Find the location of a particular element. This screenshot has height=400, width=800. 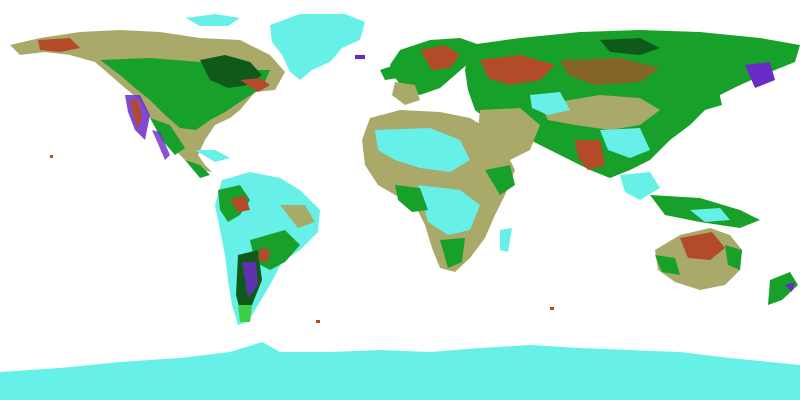

europe is located at coordinates (430, 71).